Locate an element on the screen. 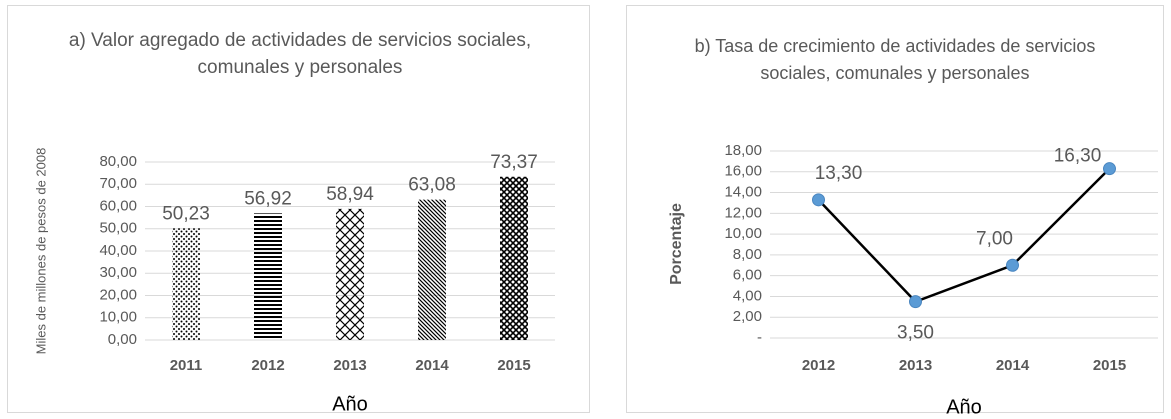 This screenshot has width=1171, height=419. y-tick-label: 80,00 is located at coordinates (118, 161).